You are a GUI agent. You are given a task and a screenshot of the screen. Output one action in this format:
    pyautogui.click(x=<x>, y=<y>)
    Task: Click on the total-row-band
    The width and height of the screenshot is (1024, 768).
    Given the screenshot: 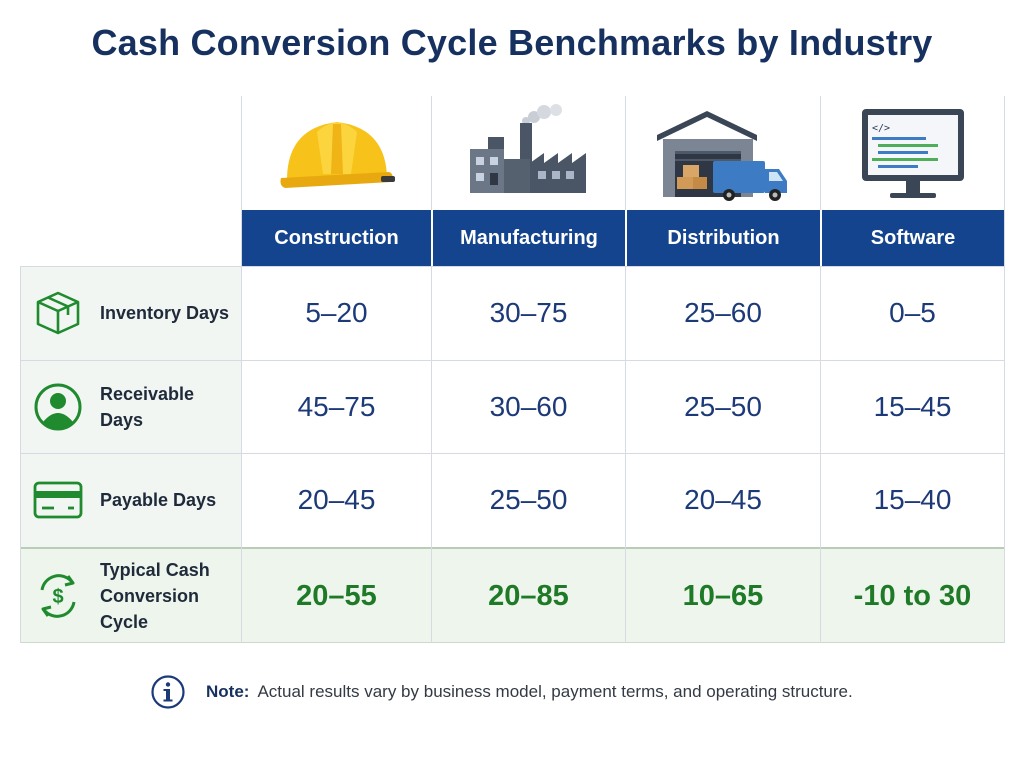 What is the action you would take?
    pyautogui.click(x=512, y=595)
    